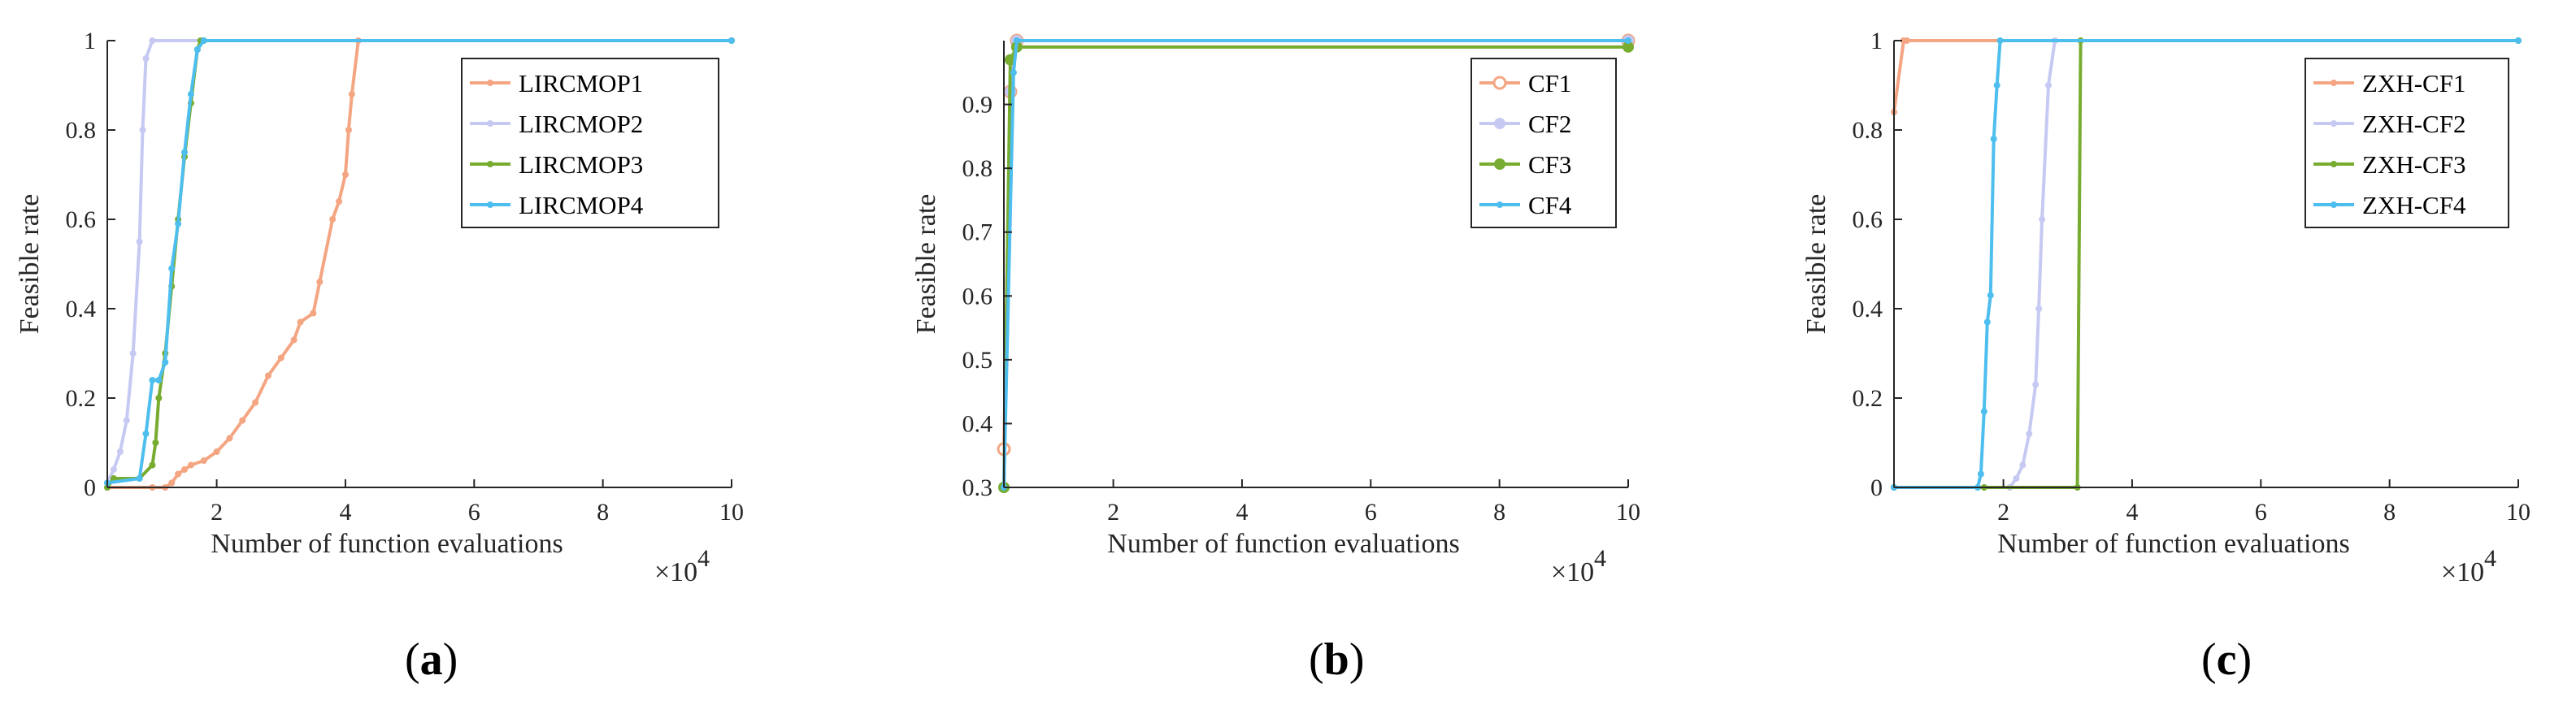  What do you see at coordinates (1600, 558) in the screenshot?
I see `x-axis-exponent: 4` at bounding box center [1600, 558].